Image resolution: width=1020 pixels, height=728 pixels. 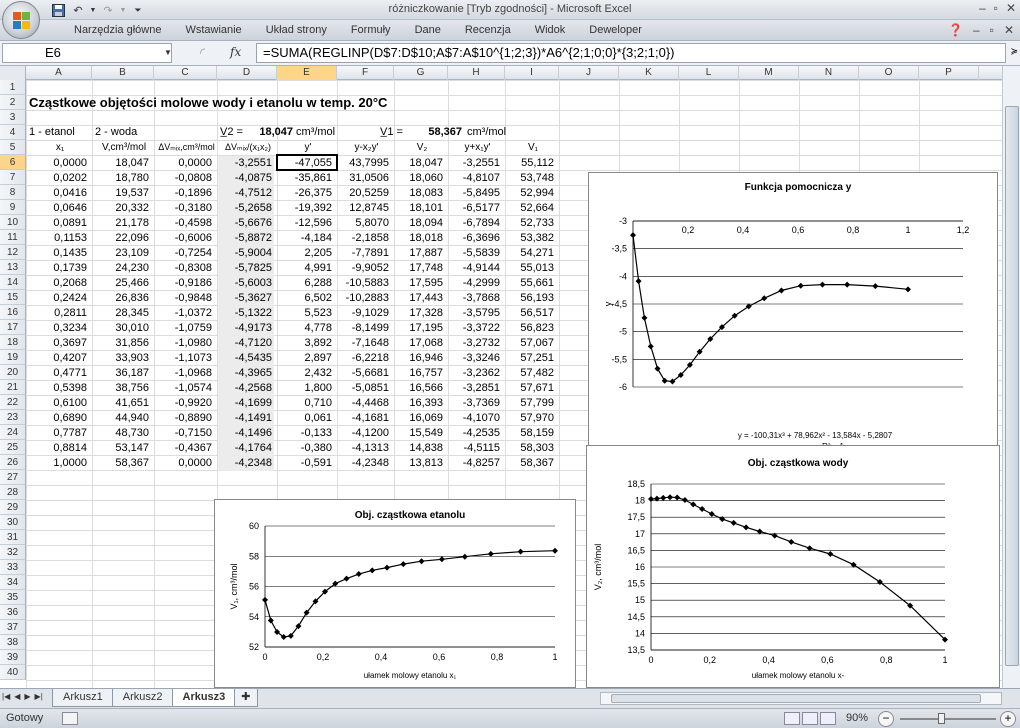 What do you see at coordinates (27, 696) in the screenshot?
I see `next-sheet-icon: ▶` at bounding box center [27, 696].